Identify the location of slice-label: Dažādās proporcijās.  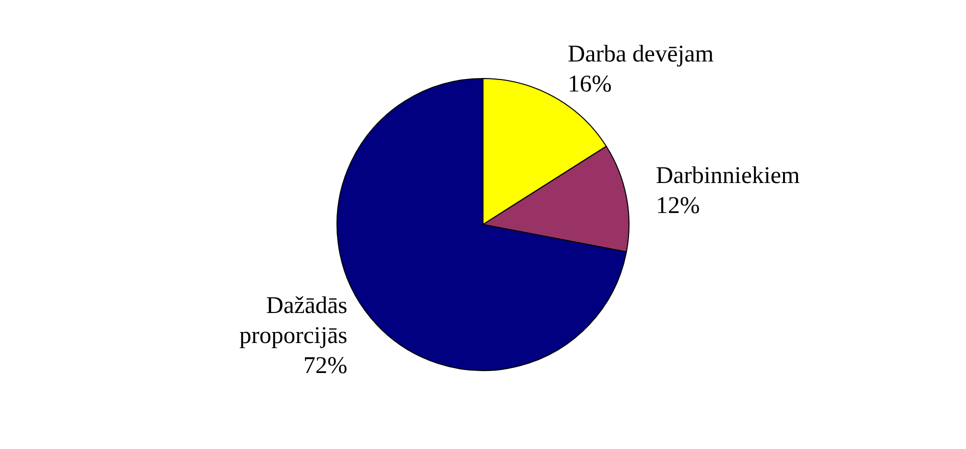
(293, 320).